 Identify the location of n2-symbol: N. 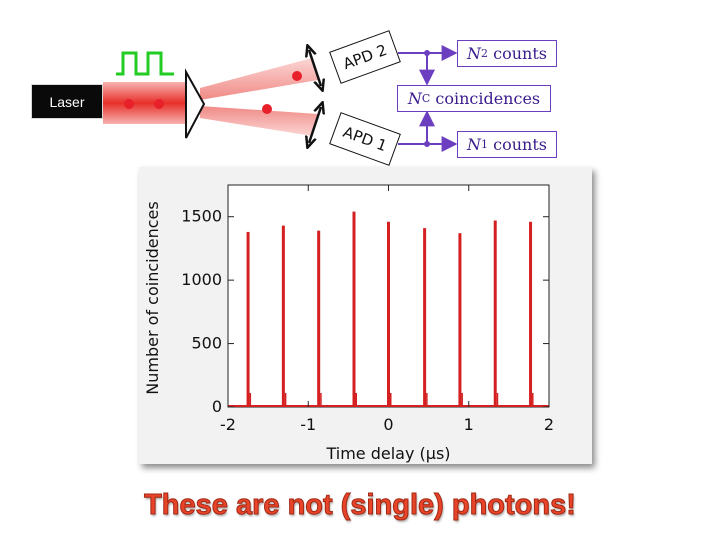
(474, 53).